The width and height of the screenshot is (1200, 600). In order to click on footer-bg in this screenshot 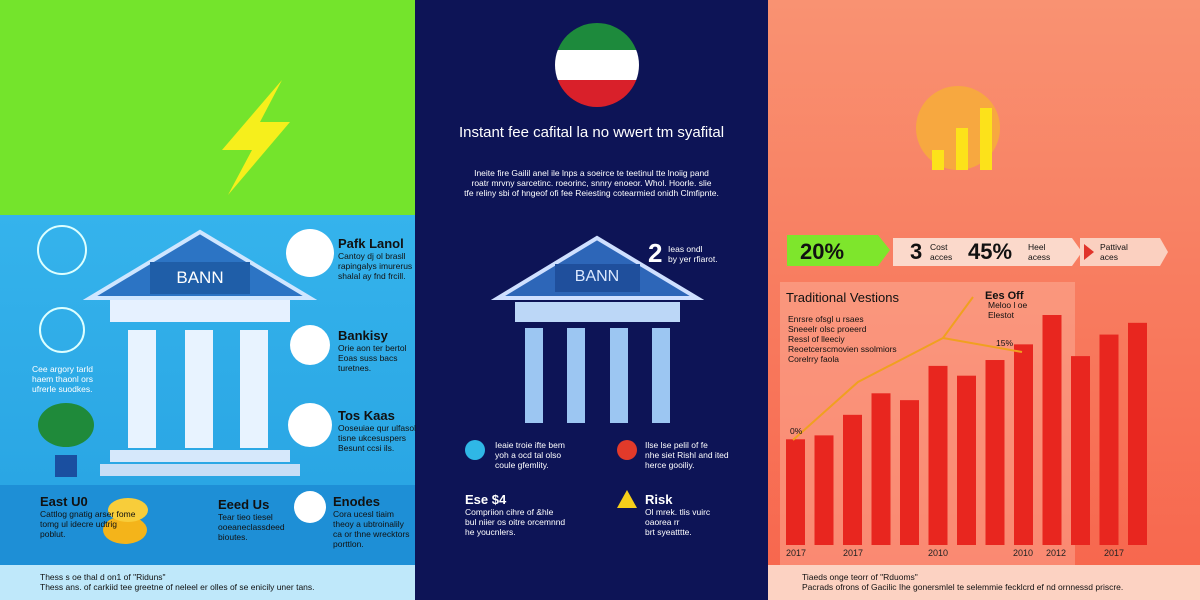, I will do `click(207, 582)`.